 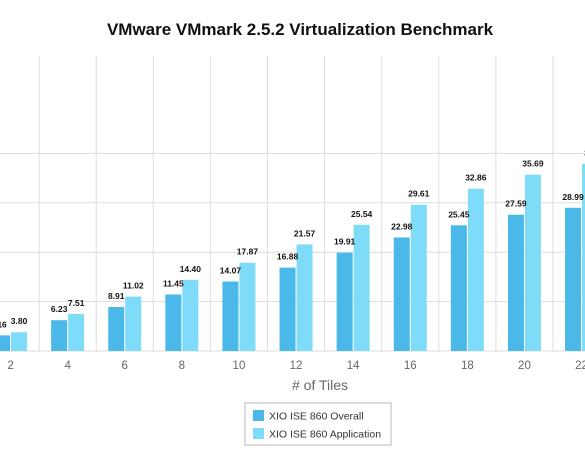 I want to click on data-label: 16, so click(x=3, y=324).